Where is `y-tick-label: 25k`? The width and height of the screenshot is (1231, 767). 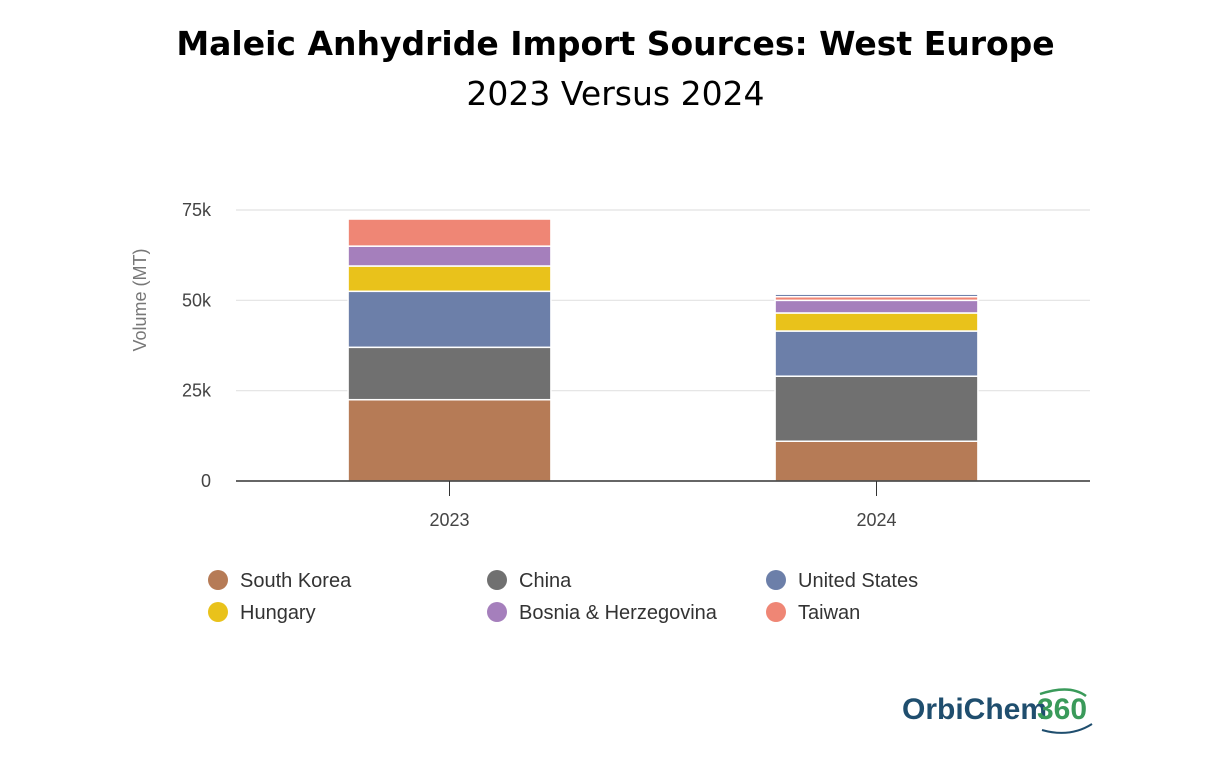 y-tick-label: 25k is located at coordinates (197, 391).